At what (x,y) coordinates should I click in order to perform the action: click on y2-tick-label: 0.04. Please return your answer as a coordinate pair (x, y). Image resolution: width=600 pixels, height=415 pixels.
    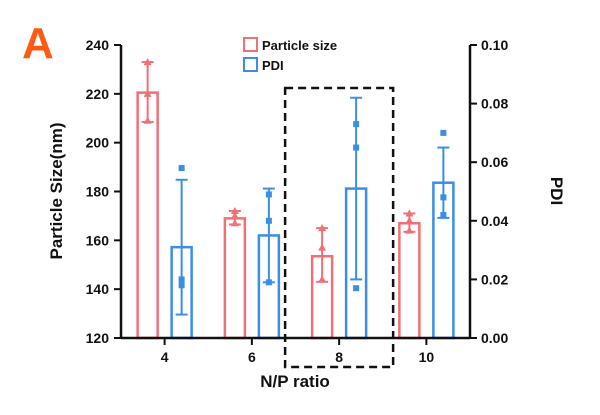
    Looking at the image, I should click on (494, 221).